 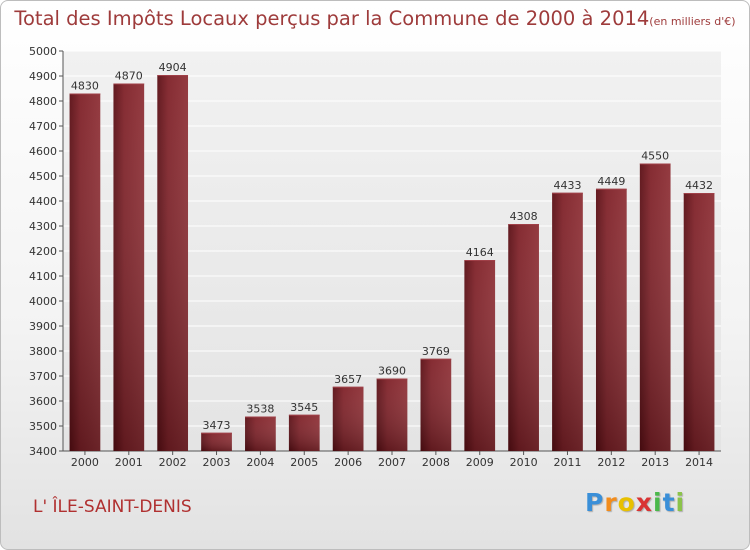 What do you see at coordinates (348, 462) in the screenshot?
I see `x-tick-label-2006: 2006` at bounding box center [348, 462].